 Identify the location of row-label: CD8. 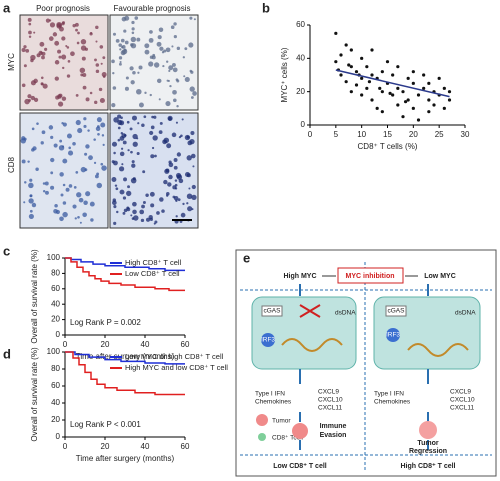
(11, 164).